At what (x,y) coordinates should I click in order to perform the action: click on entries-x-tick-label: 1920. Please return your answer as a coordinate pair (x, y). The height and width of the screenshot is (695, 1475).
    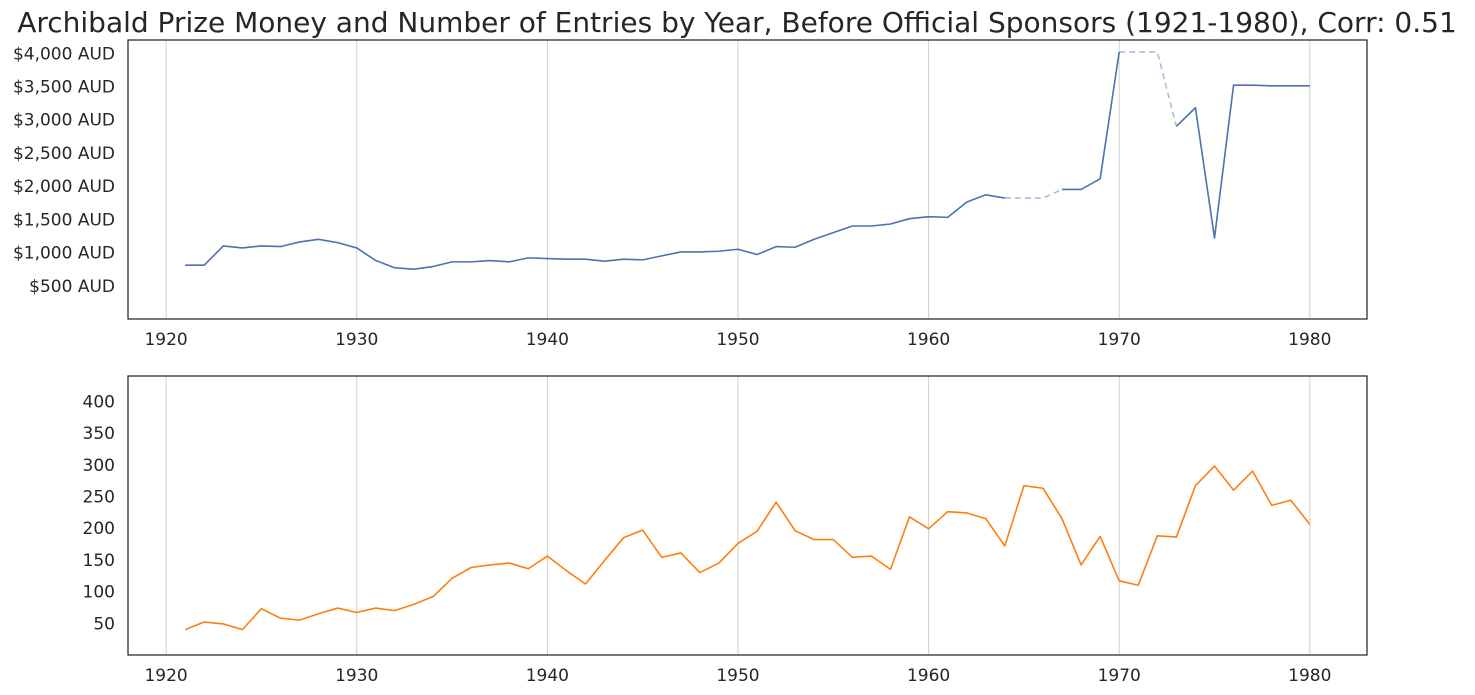
    Looking at the image, I should click on (165, 676).